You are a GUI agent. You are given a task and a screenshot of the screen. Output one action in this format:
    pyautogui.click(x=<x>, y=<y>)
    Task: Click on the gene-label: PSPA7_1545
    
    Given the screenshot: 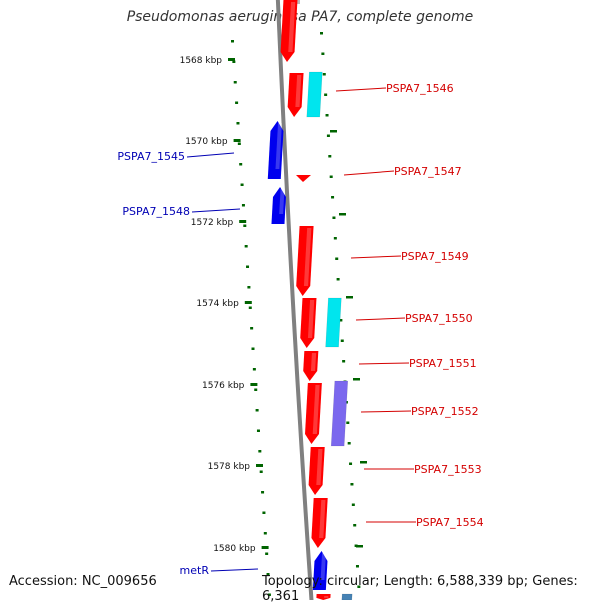 What is the action you would take?
    pyautogui.click(x=151, y=156)
    